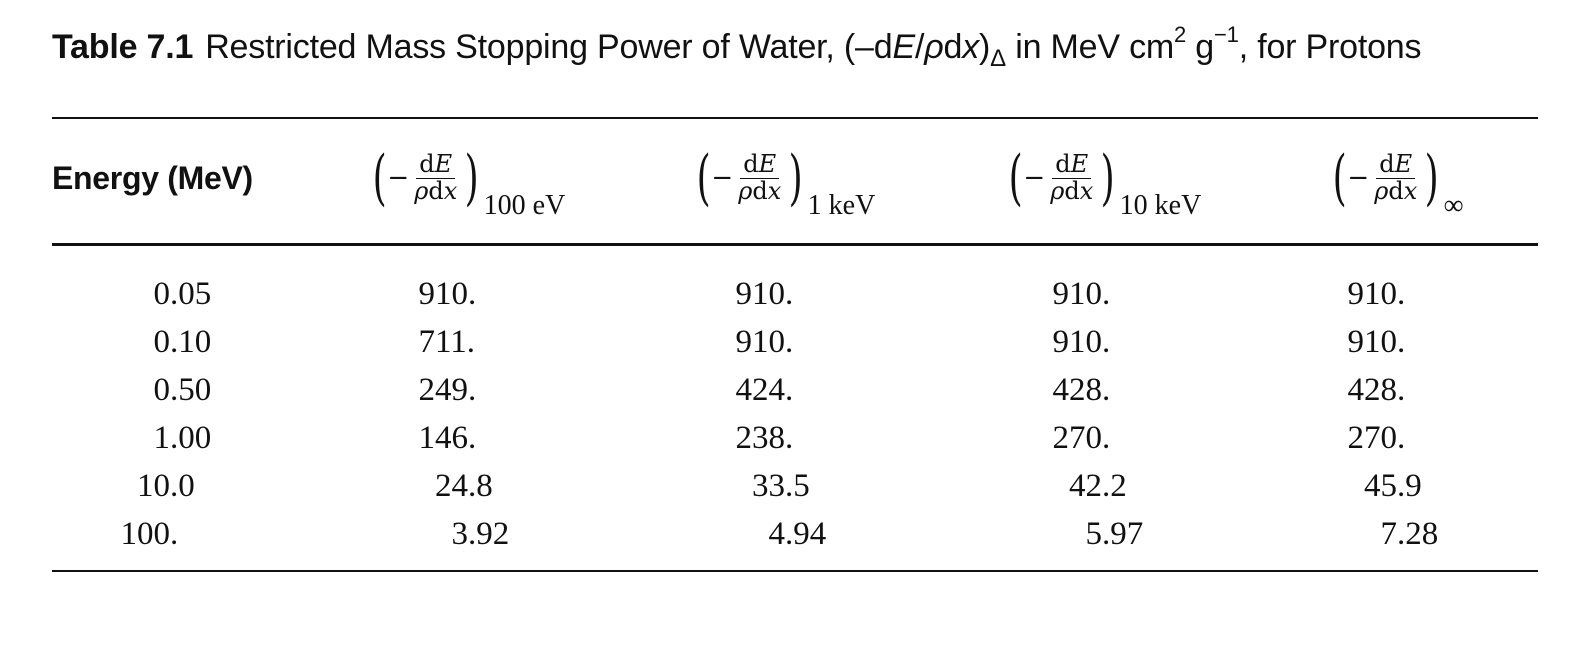 The width and height of the screenshot is (1594, 672). I want to click on column-header-4: (− dE ρdx) ∞, so click(1396, 182).